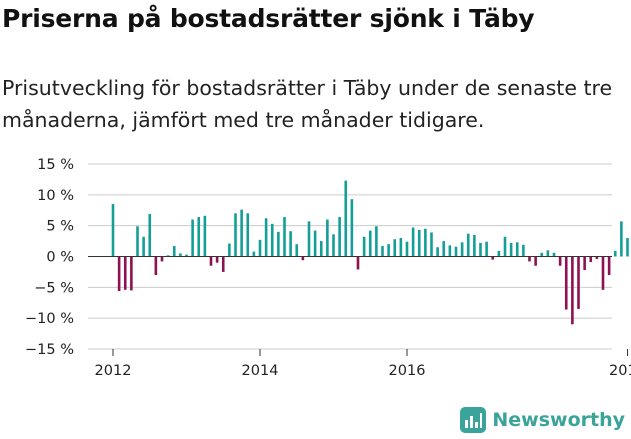  What do you see at coordinates (113, 371) in the screenshot?
I see `x-tick-label: 2012` at bounding box center [113, 371].